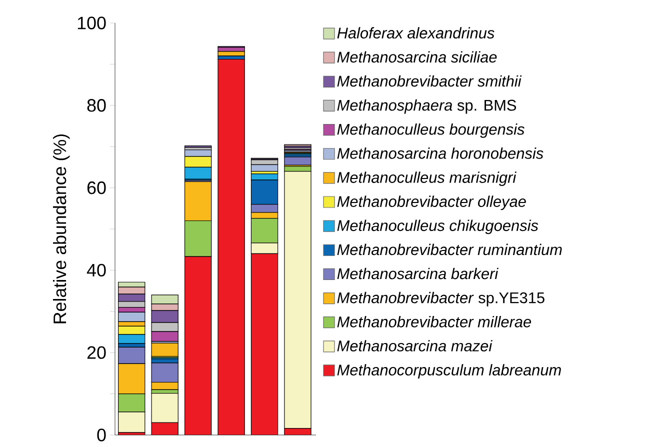 The image size is (657, 447). What do you see at coordinates (96, 353) in the screenshot?
I see `y-tick-label: 20` at bounding box center [96, 353].